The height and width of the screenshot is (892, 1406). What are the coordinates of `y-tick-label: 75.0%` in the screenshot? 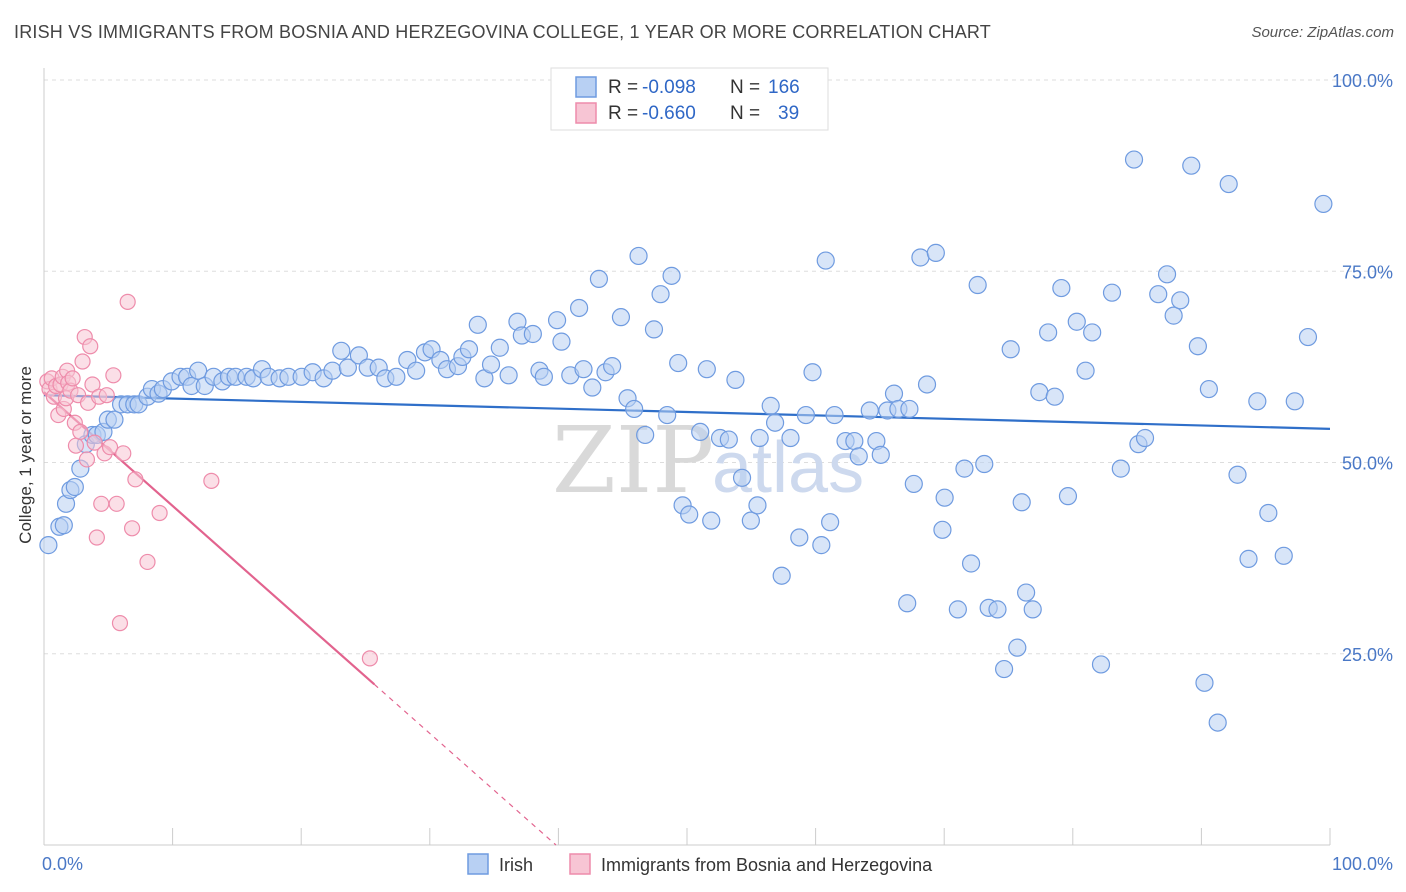 It's located at (1367, 272).